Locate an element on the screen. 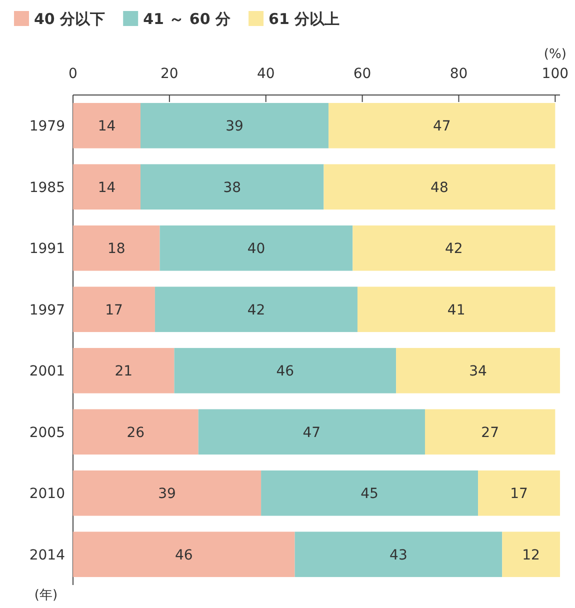  data-label: 34 is located at coordinates (478, 372).